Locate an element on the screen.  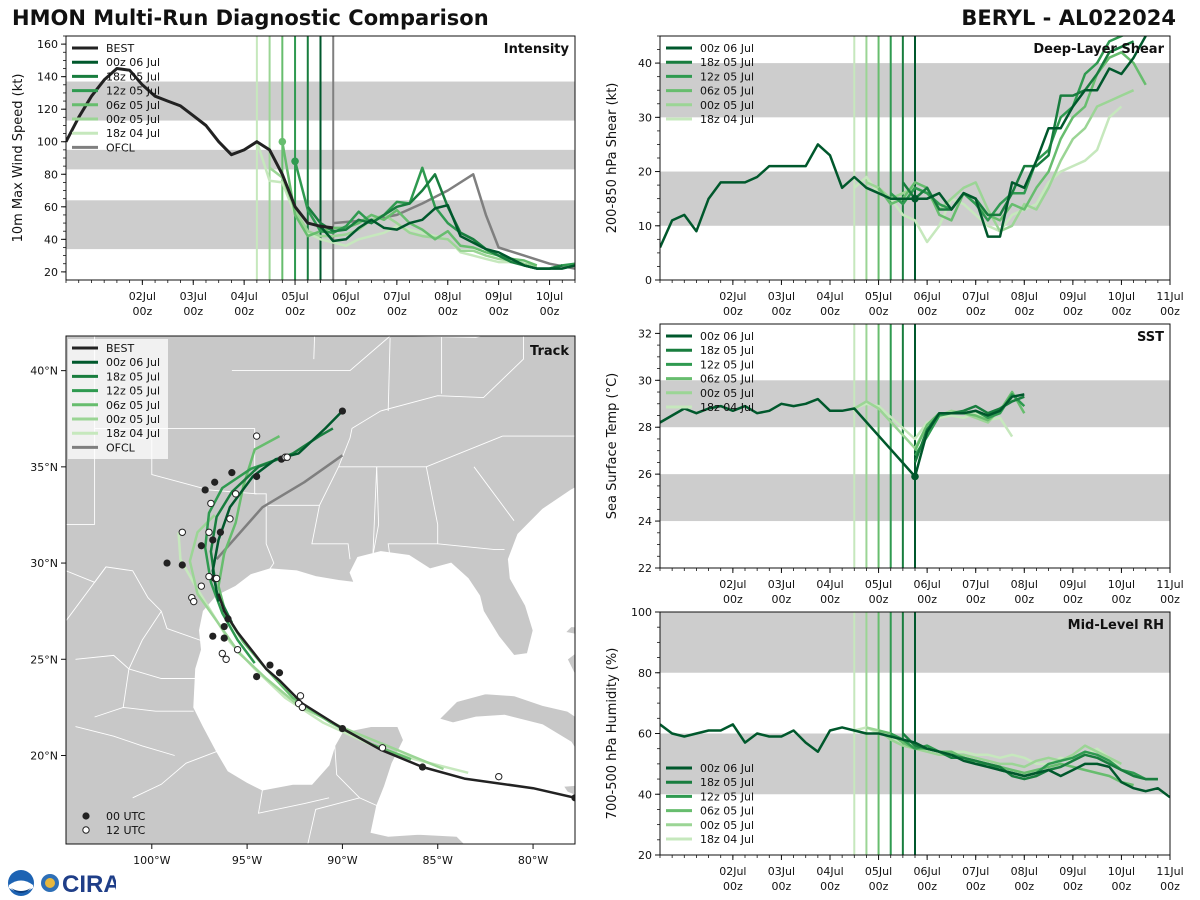
shear-ytick-label: 20 is located at coordinates (645, 172).